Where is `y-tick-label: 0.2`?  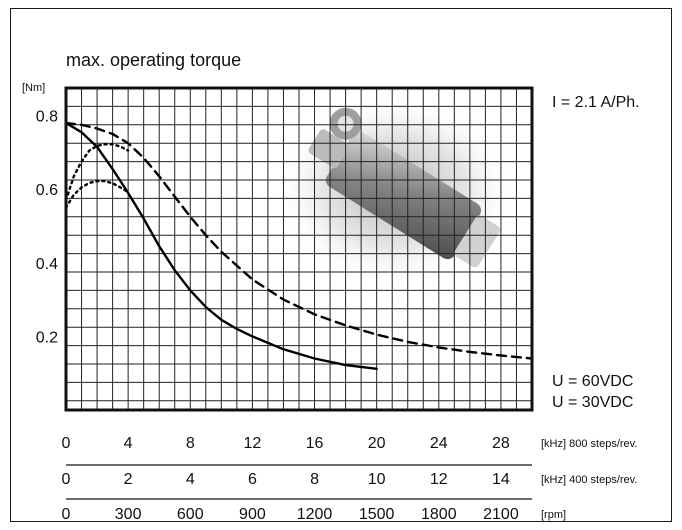 y-tick-label: 0.2 is located at coordinates (47, 337).